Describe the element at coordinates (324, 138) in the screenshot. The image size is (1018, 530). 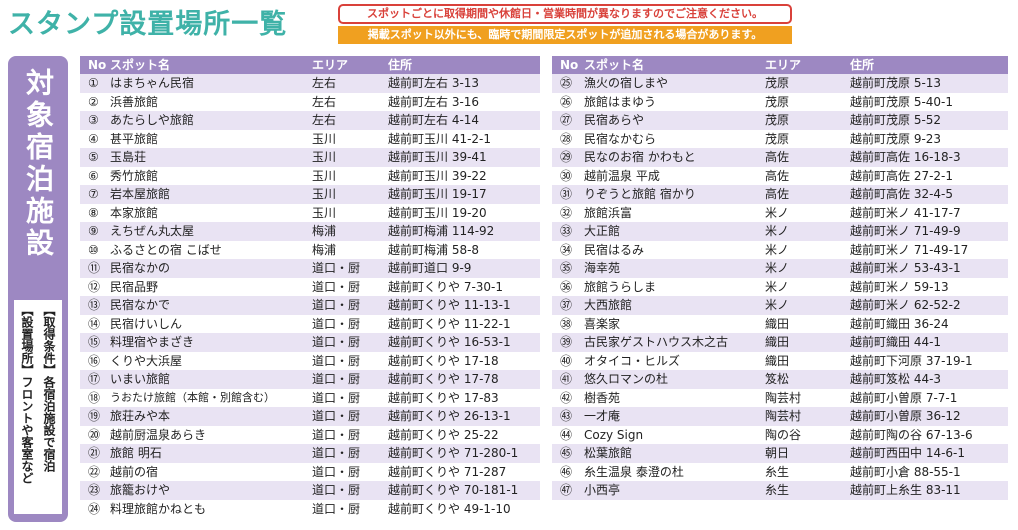
I see `cell: 玉川` at that location.